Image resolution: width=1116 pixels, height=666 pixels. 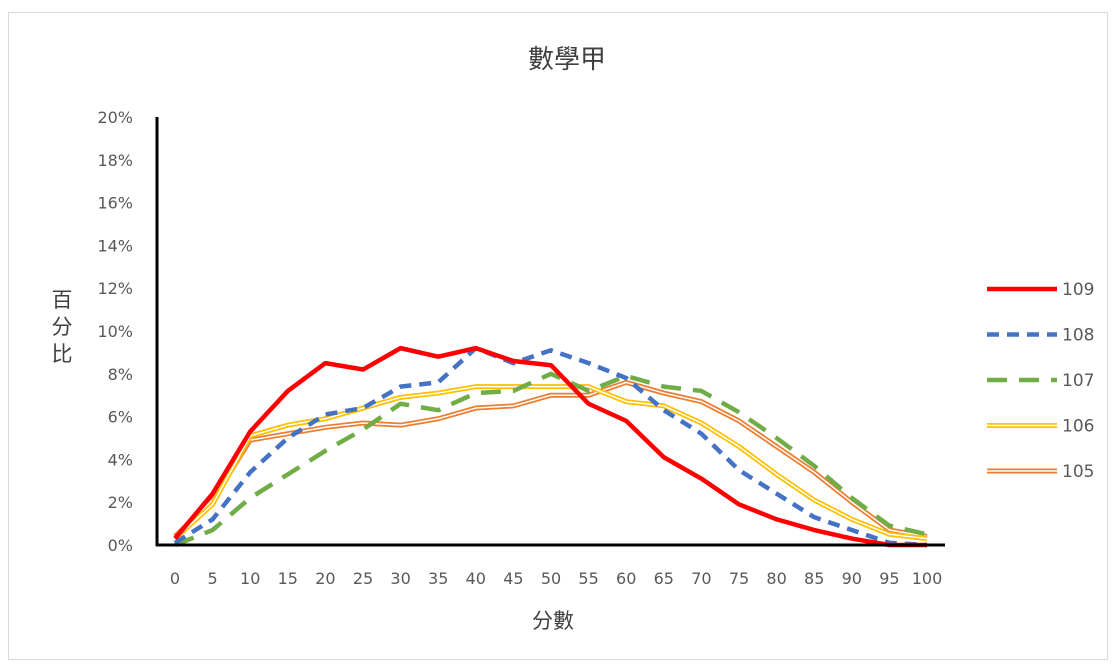 I want to click on x-tick-label: 40, so click(x=476, y=578).